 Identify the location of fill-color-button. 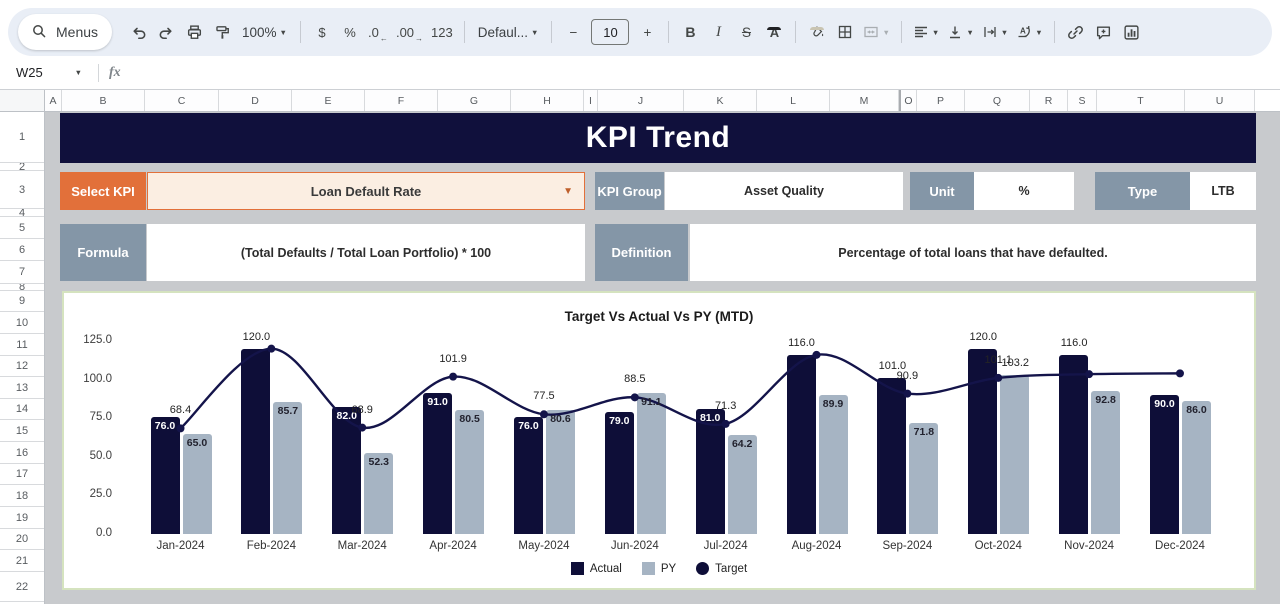
(817, 32).